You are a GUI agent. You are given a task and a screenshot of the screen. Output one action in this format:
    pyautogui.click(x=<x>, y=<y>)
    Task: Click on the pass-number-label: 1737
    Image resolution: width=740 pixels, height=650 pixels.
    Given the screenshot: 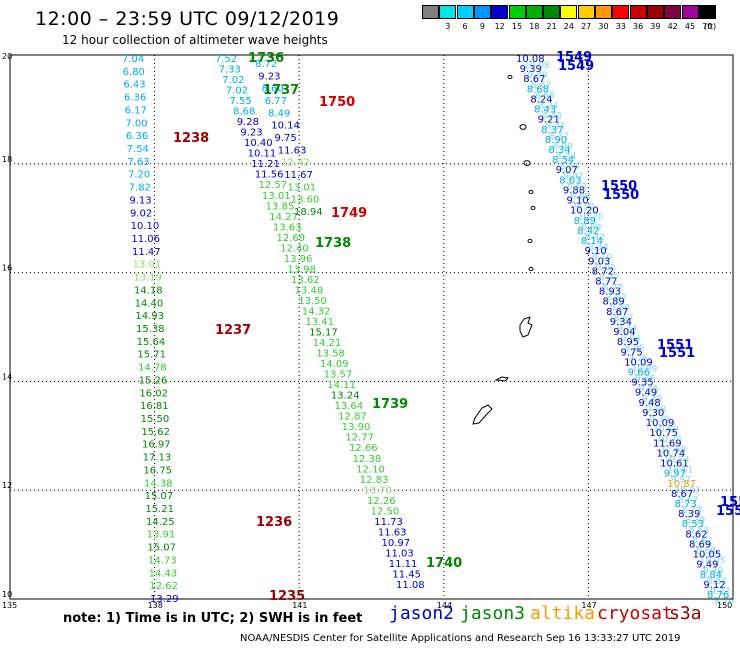 What is the action you would take?
    pyautogui.click(x=281, y=90)
    